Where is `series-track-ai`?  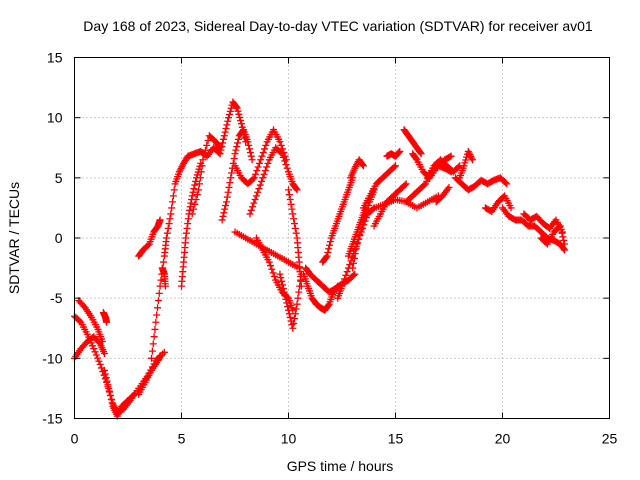 series-track-ai is located at coordinates (442, 194).